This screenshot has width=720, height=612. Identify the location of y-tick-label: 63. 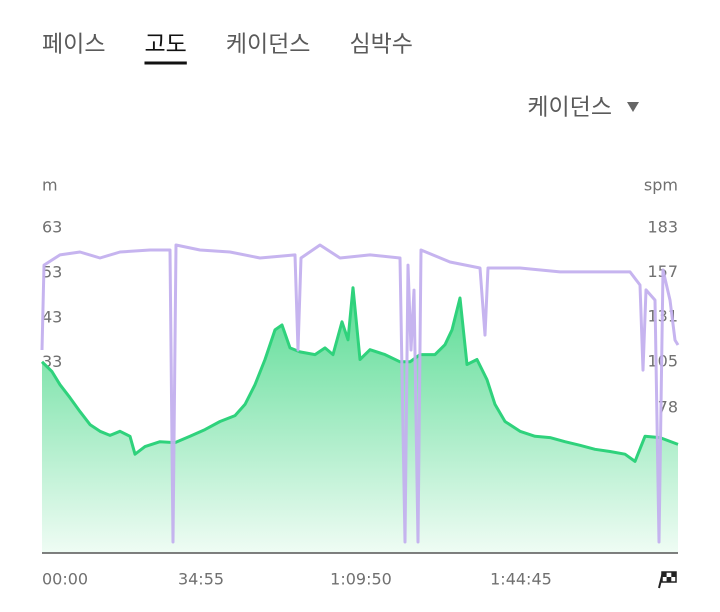
(52, 227).